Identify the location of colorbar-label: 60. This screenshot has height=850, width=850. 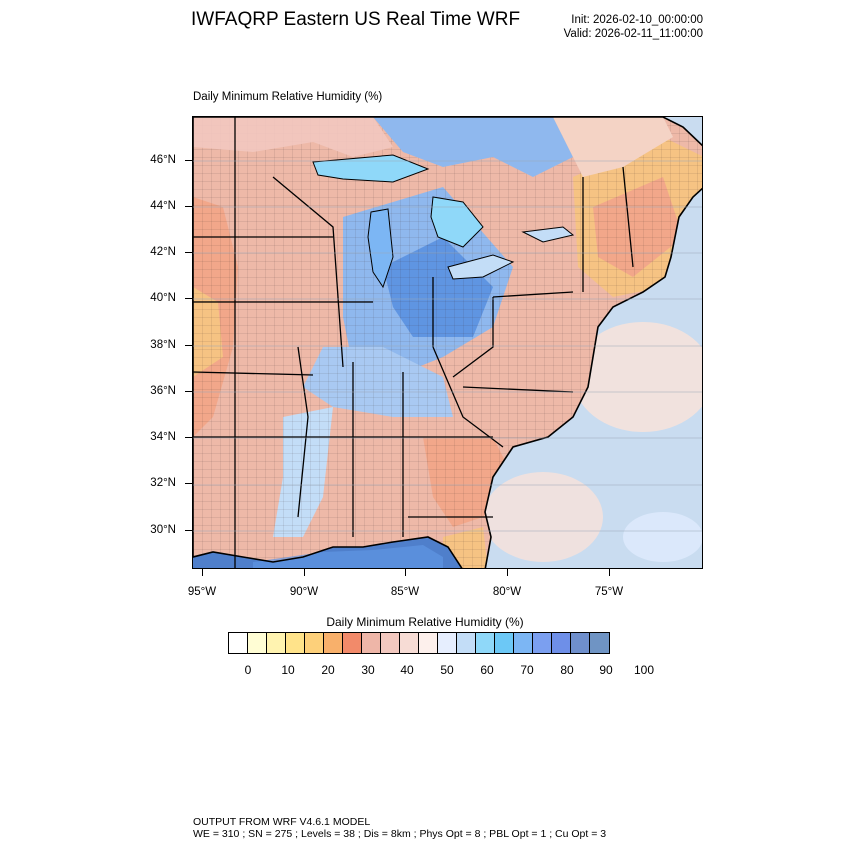
(487, 670).